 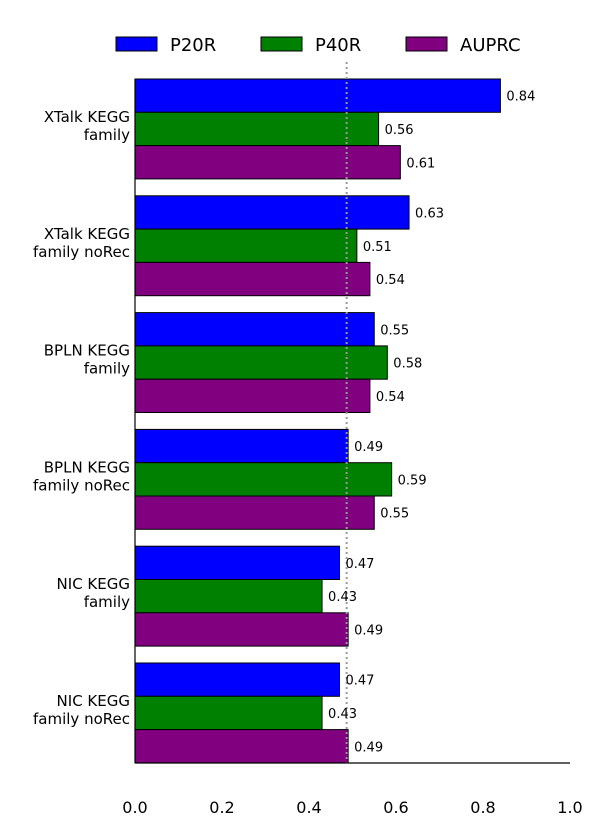 I want to click on legend-label-p40r: P40R, so click(x=338, y=45).